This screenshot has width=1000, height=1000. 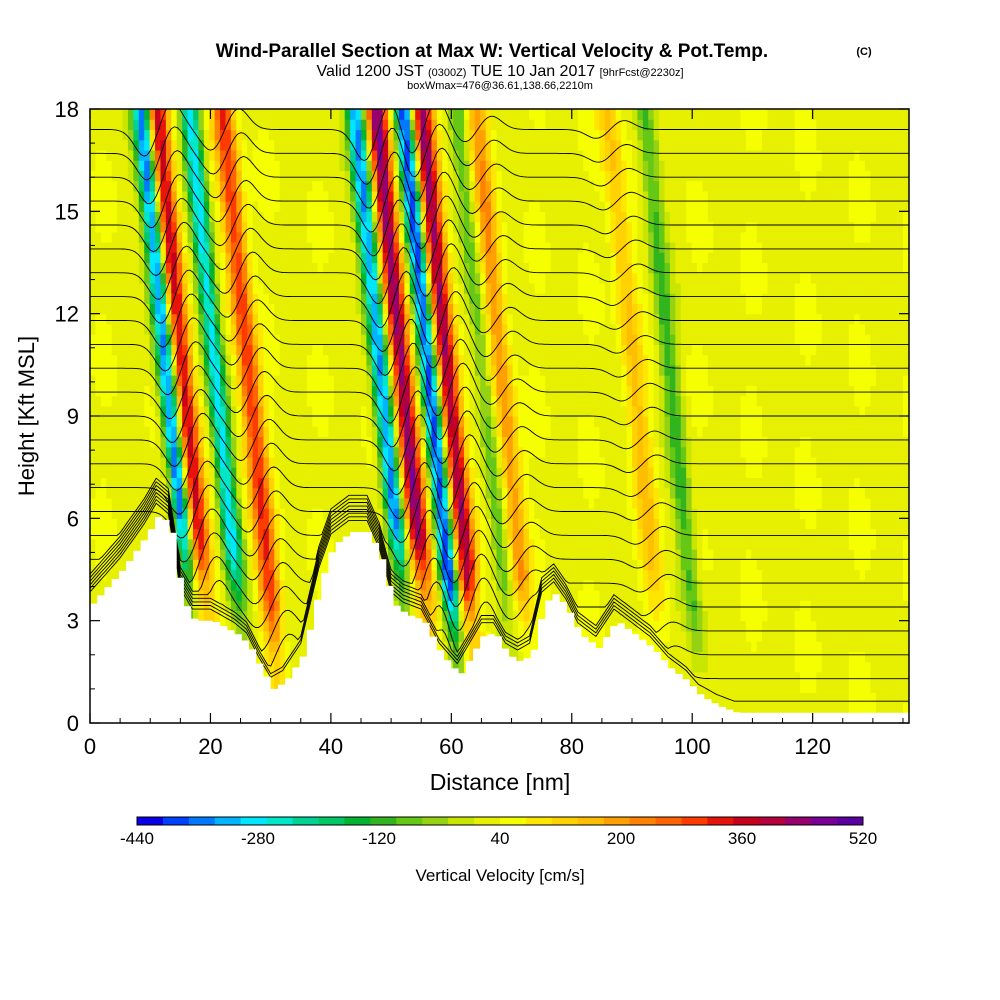 I want to click on chart-subtitle-2: boxWmax=476@36.61,138.66,2210m, so click(x=500, y=86).